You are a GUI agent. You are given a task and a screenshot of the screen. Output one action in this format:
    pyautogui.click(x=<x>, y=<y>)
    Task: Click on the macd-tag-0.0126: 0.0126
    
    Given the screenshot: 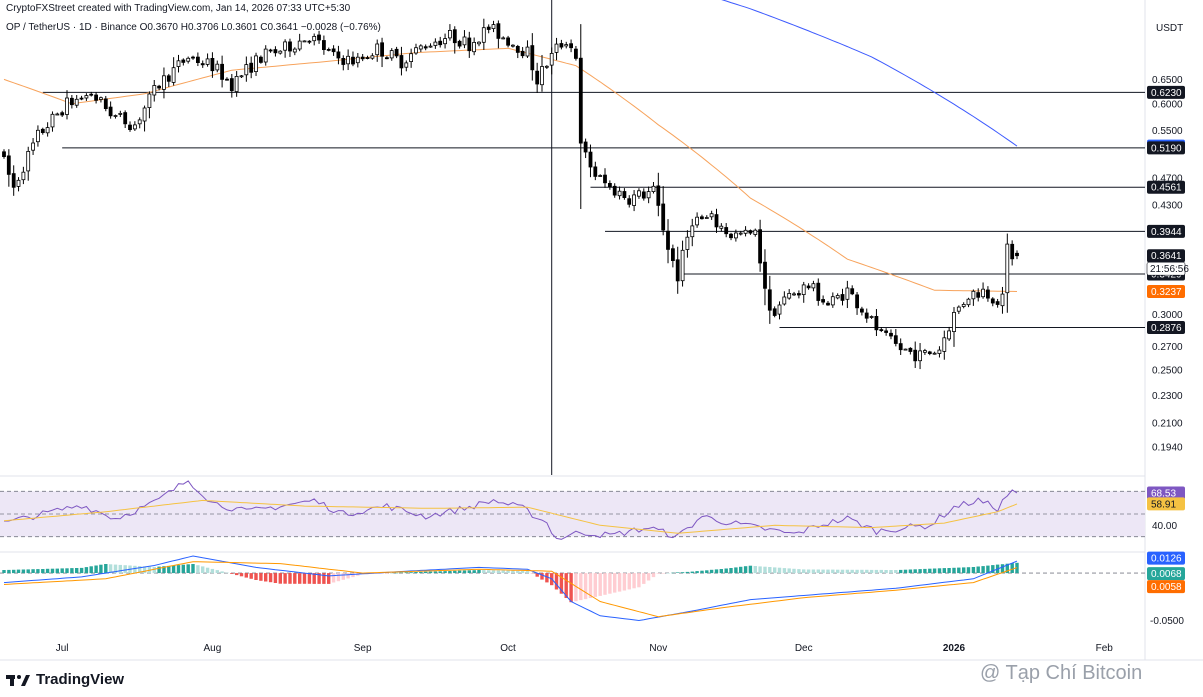 What is the action you would take?
    pyautogui.click(x=1166, y=558)
    